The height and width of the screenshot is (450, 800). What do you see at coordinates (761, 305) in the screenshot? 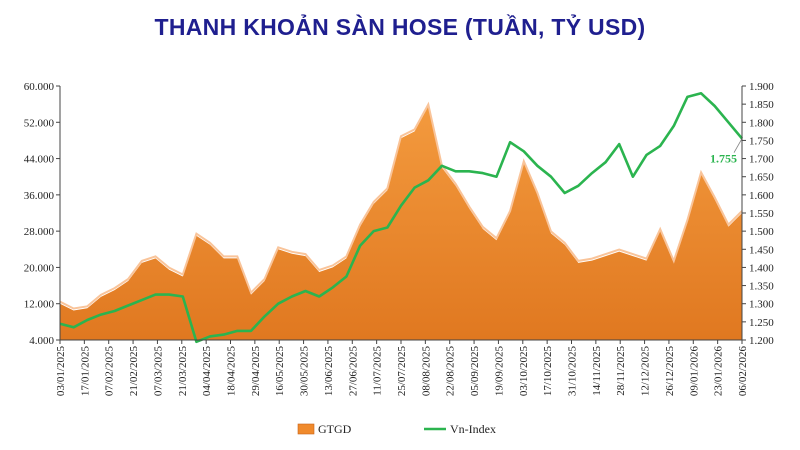
I see `right-tick-label: 1.300` at bounding box center [761, 305].